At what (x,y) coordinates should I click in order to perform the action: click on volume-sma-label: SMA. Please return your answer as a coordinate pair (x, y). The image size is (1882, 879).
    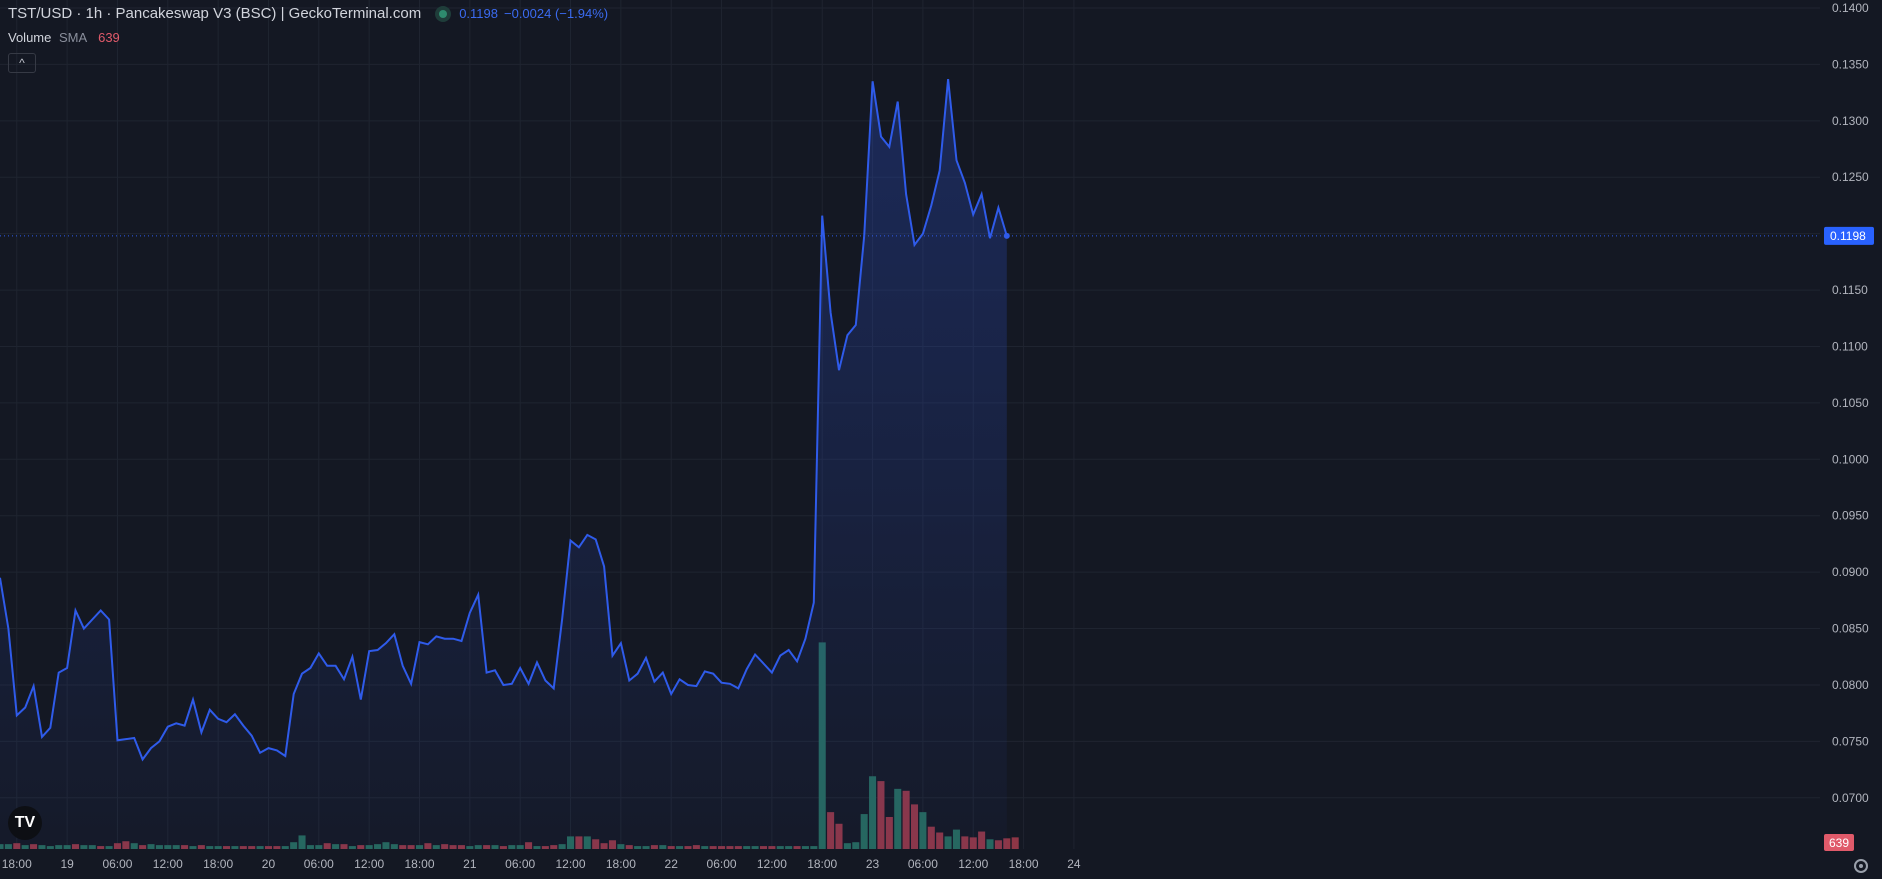
    Looking at the image, I should click on (73, 37).